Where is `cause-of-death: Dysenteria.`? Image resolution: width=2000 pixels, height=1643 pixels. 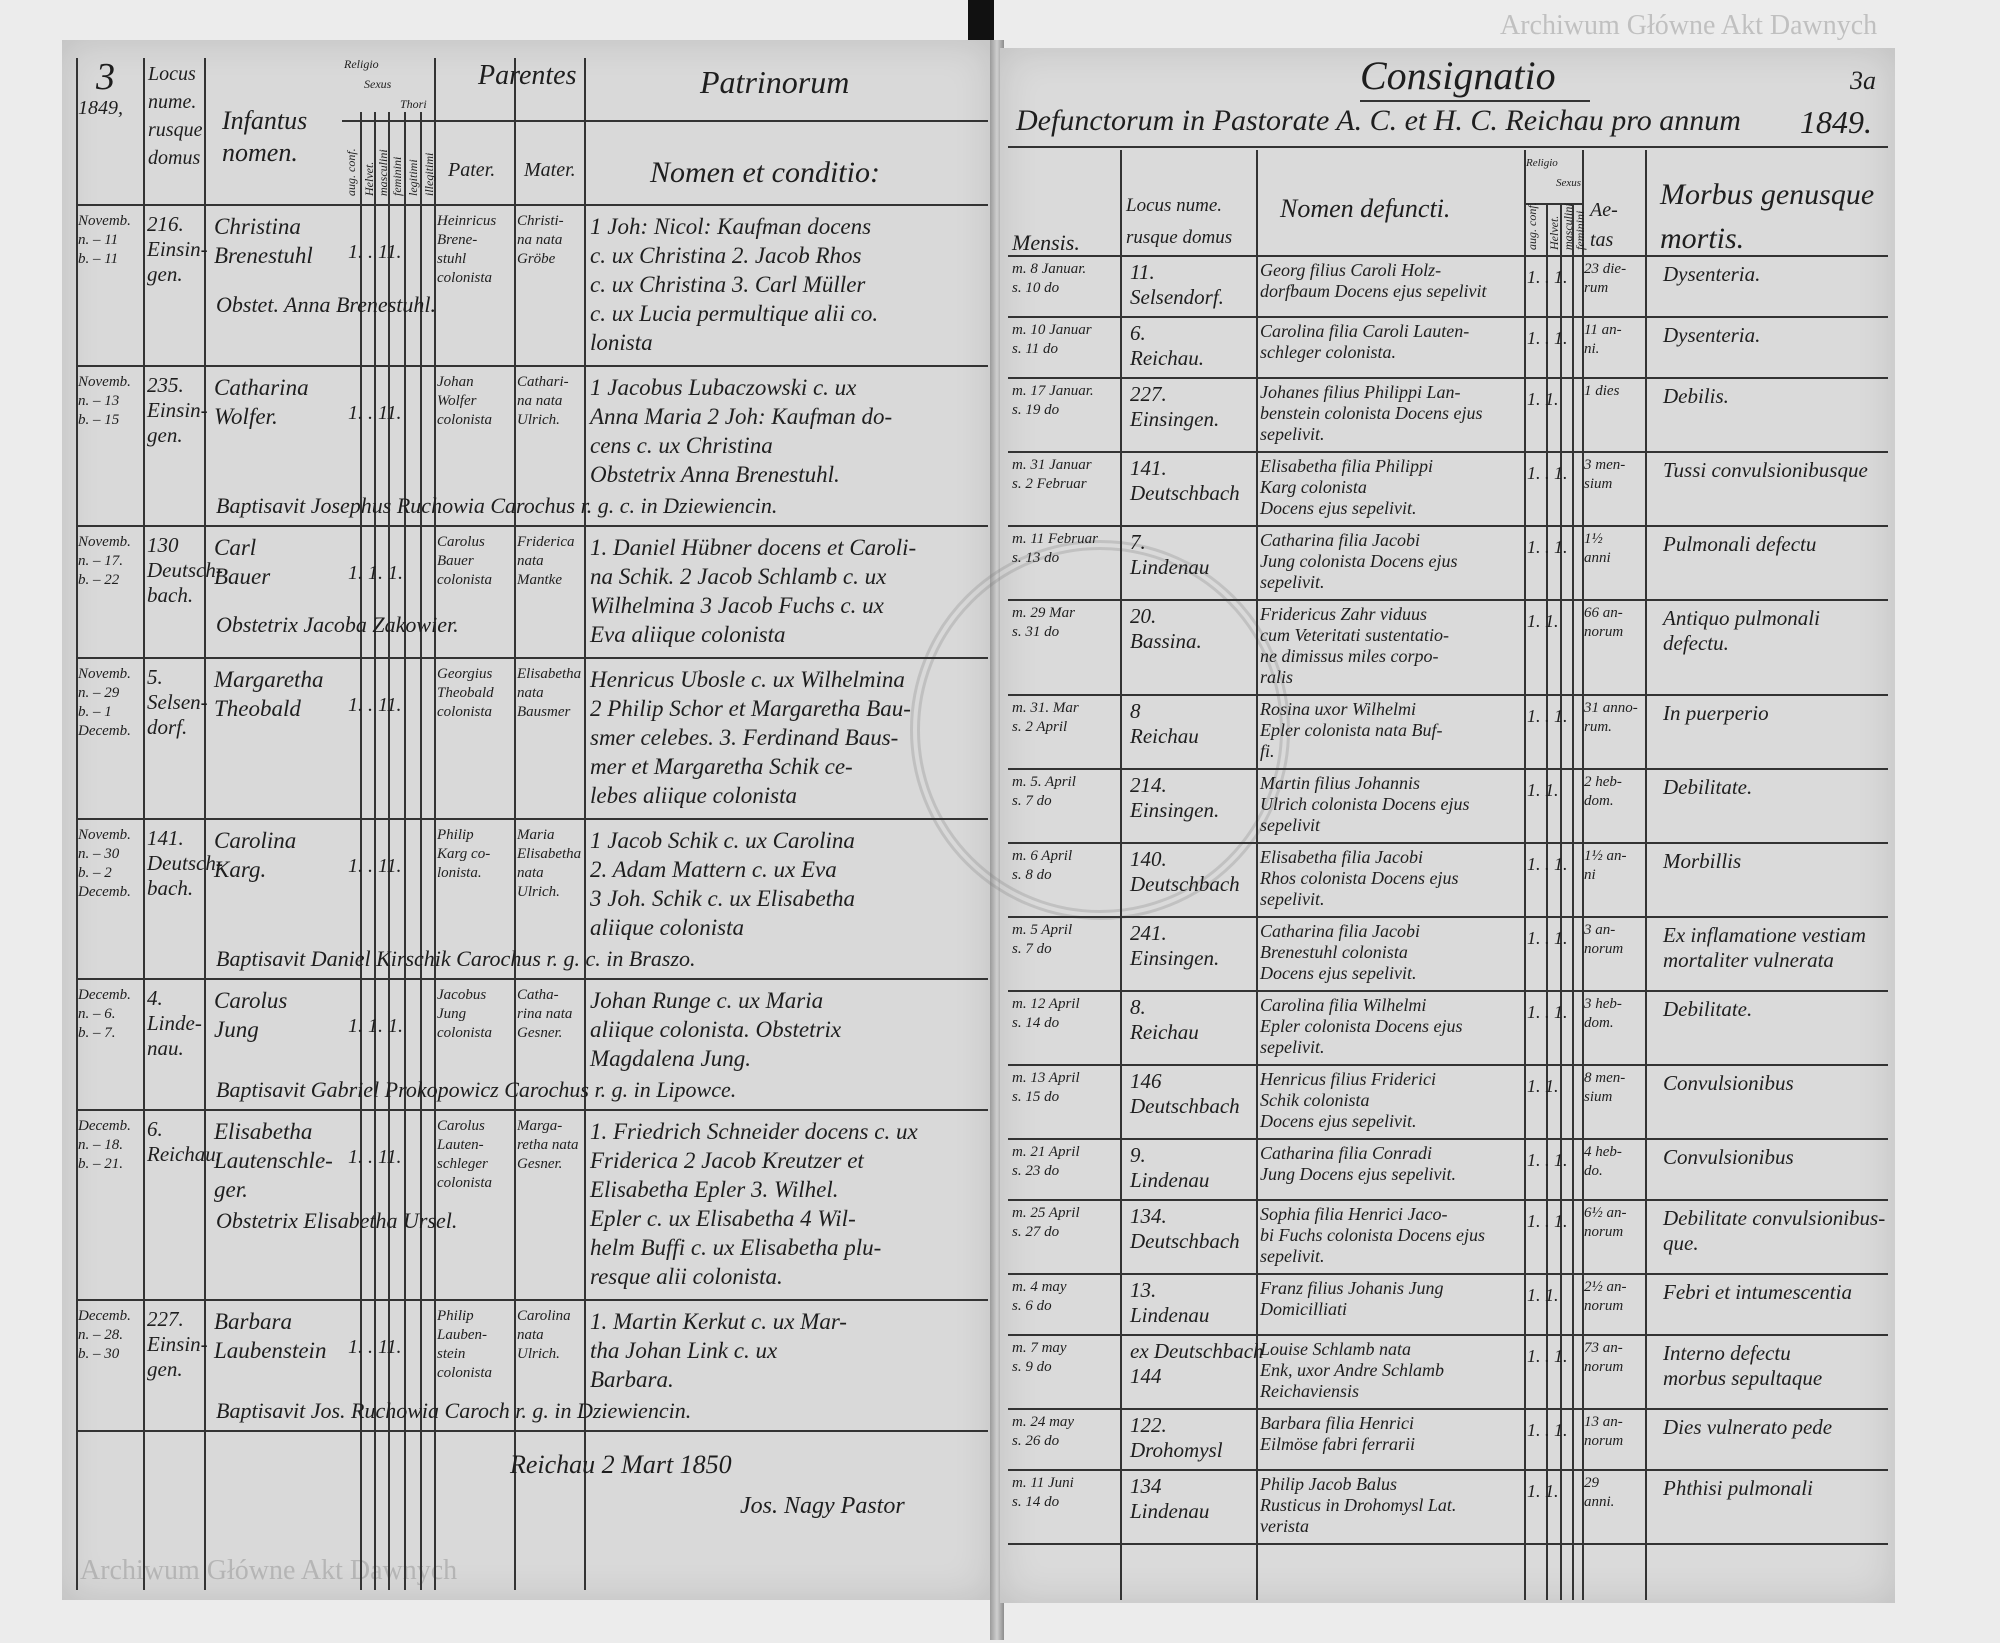 cause-of-death: Dysenteria. is located at coordinates (1711, 335).